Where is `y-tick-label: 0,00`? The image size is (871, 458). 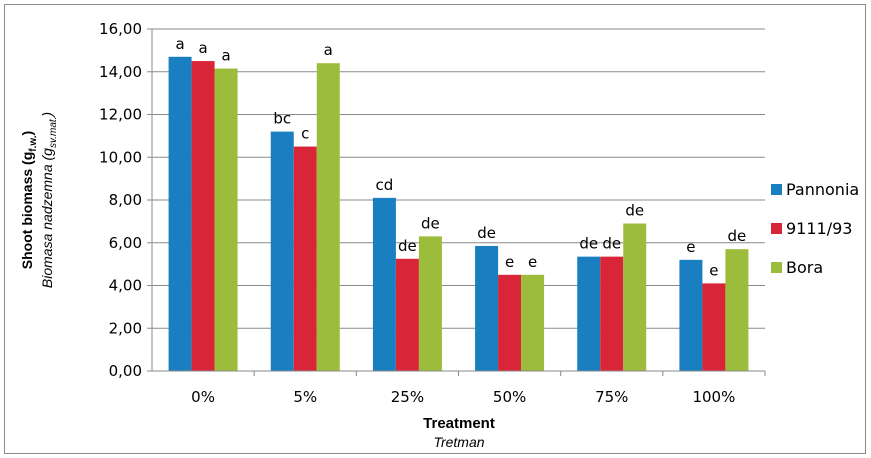 y-tick-label: 0,00 is located at coordinates (125, 371).